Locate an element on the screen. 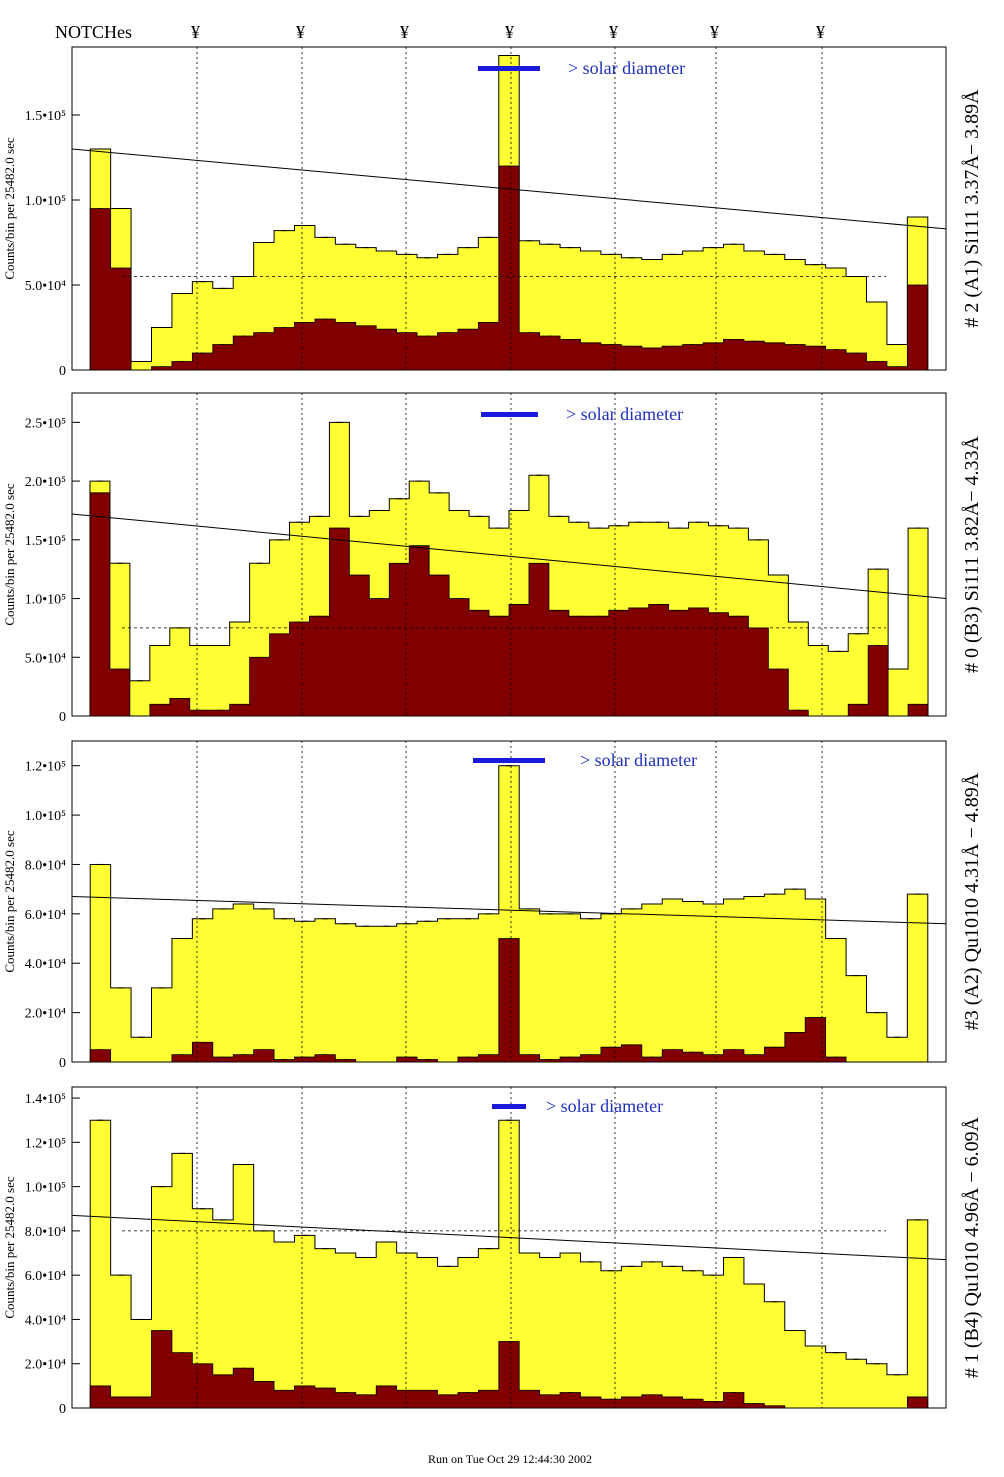 The image size is (1004, 1477). panel-title: # 2 (A1) Si111 3.37Å− 3.89Å is located at coordinates (972, 208).